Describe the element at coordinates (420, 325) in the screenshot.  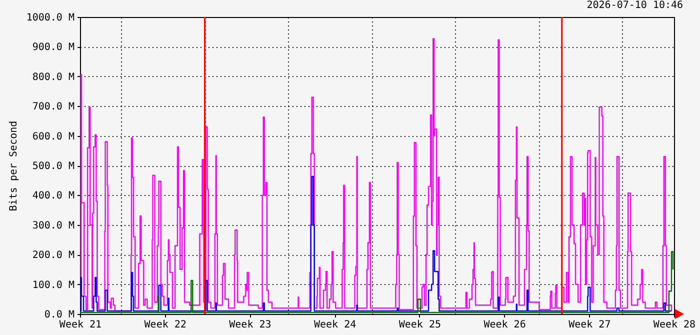
I see `x-tick-label: Week 25` at that location.